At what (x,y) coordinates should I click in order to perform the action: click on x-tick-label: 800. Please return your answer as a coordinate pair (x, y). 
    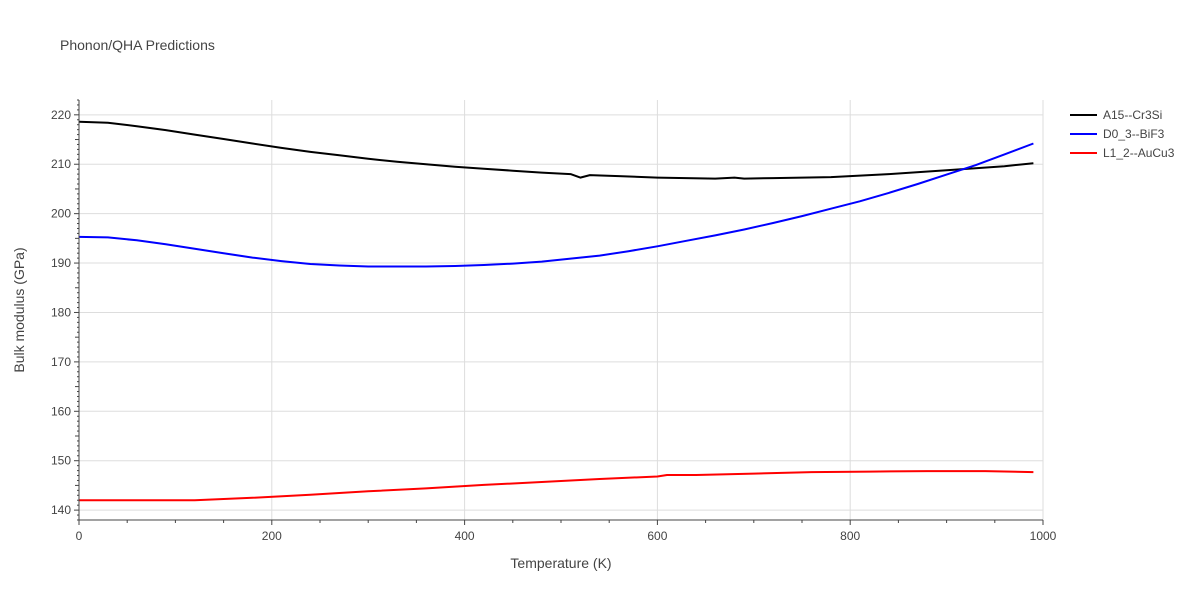
    Looking at the image, I should click on (850, 536).